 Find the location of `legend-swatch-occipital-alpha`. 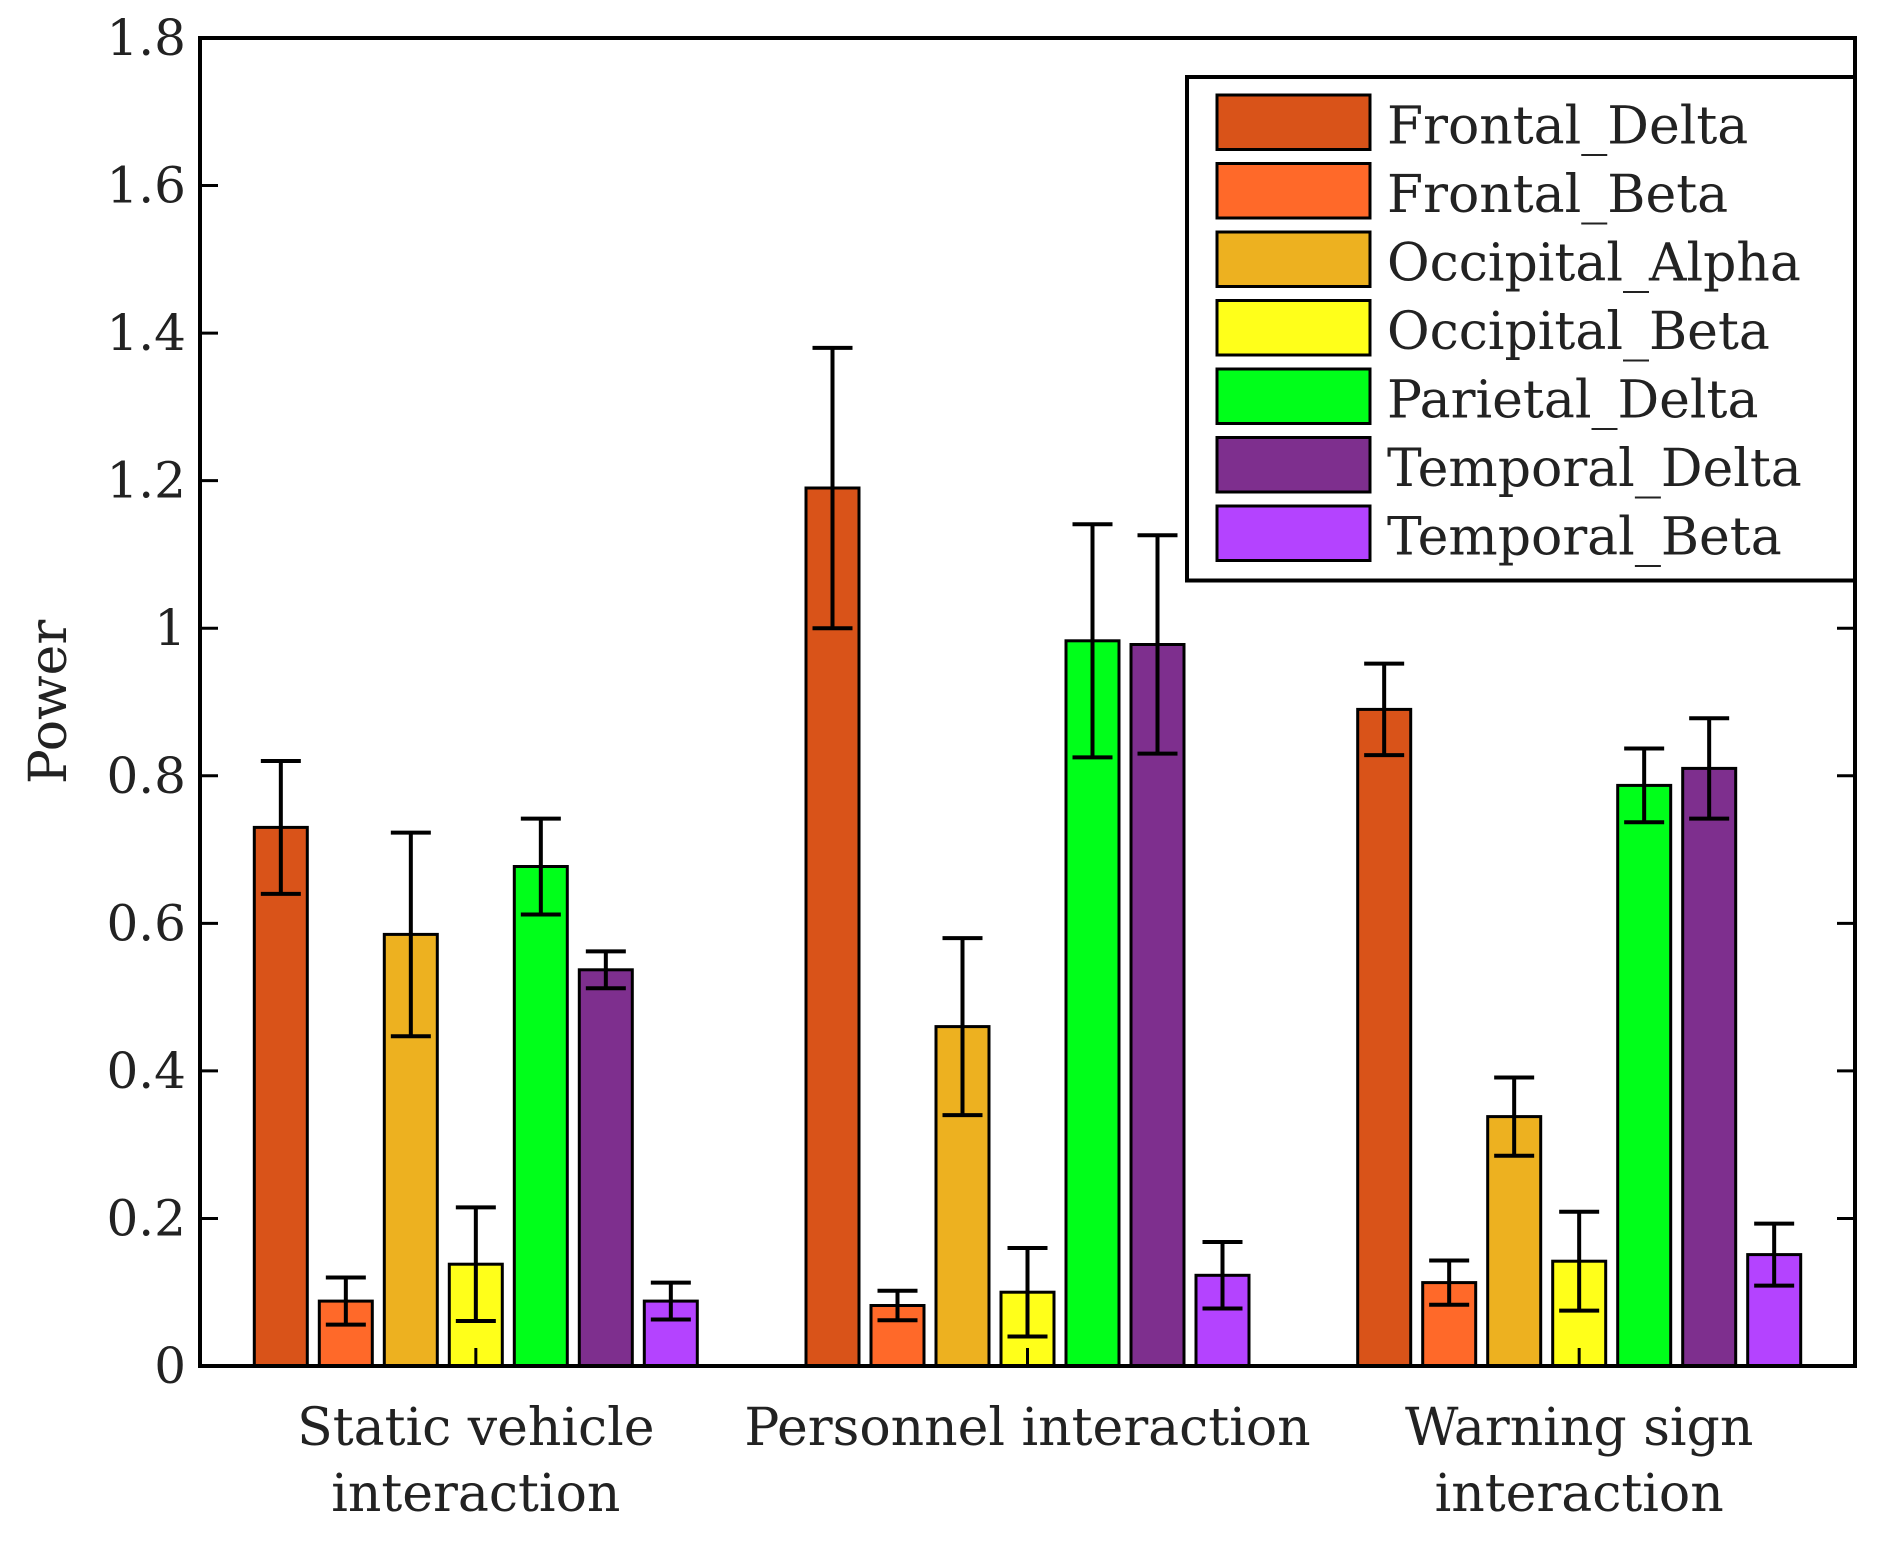

legend-swatch-occipital-alpha is located at coordinates (1293, 259).